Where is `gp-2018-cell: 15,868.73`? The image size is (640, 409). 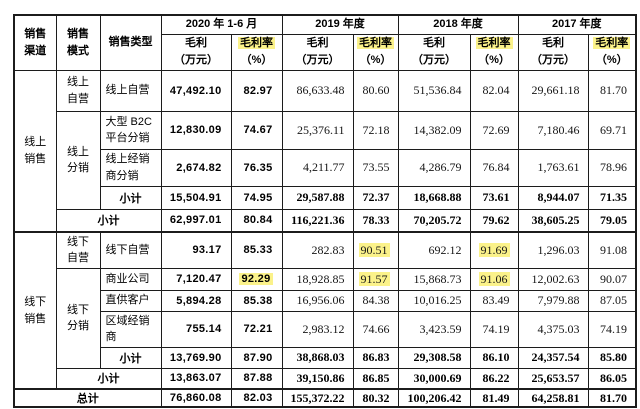 gp-2018-cell: 15,868.73 is located at coordinates (434, 279).